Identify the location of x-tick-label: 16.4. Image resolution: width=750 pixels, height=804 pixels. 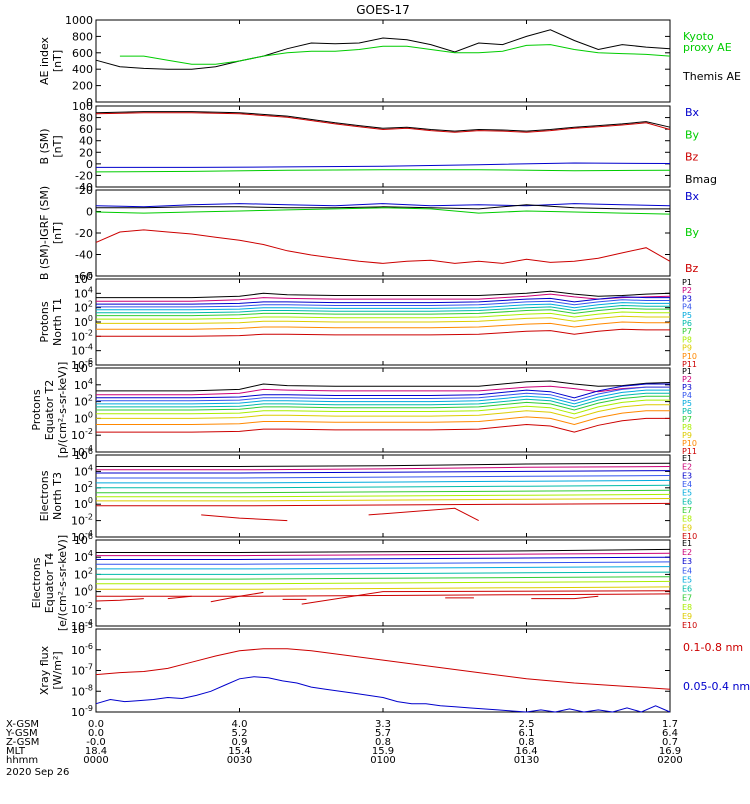
(526, 751).